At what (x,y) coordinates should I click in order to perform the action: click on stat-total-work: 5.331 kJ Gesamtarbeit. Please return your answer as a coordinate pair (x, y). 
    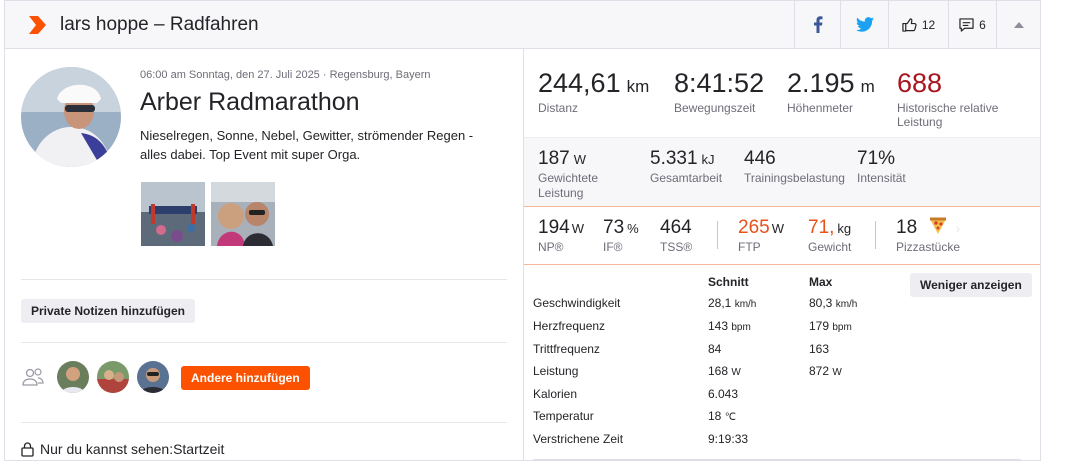
    Looking at the image, I should click on (686, 166).